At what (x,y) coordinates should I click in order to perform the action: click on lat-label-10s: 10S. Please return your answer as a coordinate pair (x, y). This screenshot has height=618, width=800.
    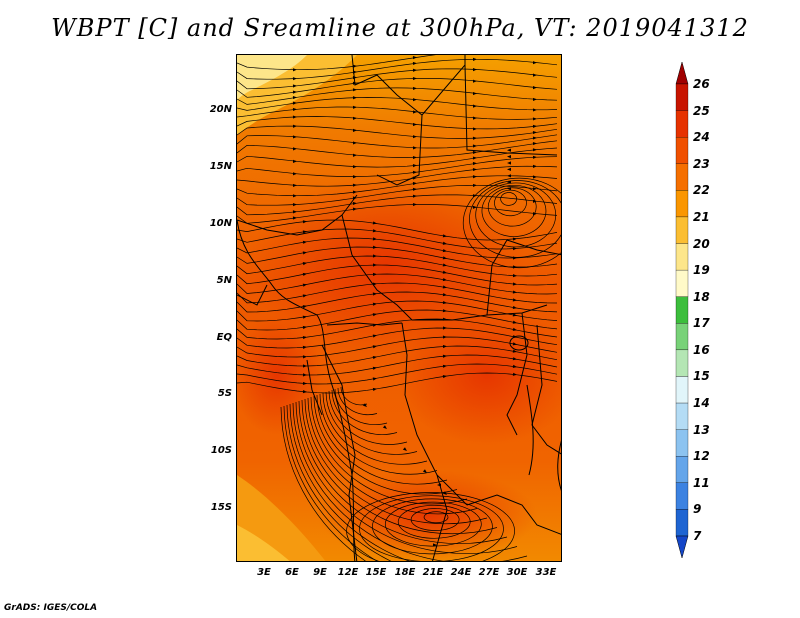
    Looking at the image, I should click on (221, 450).